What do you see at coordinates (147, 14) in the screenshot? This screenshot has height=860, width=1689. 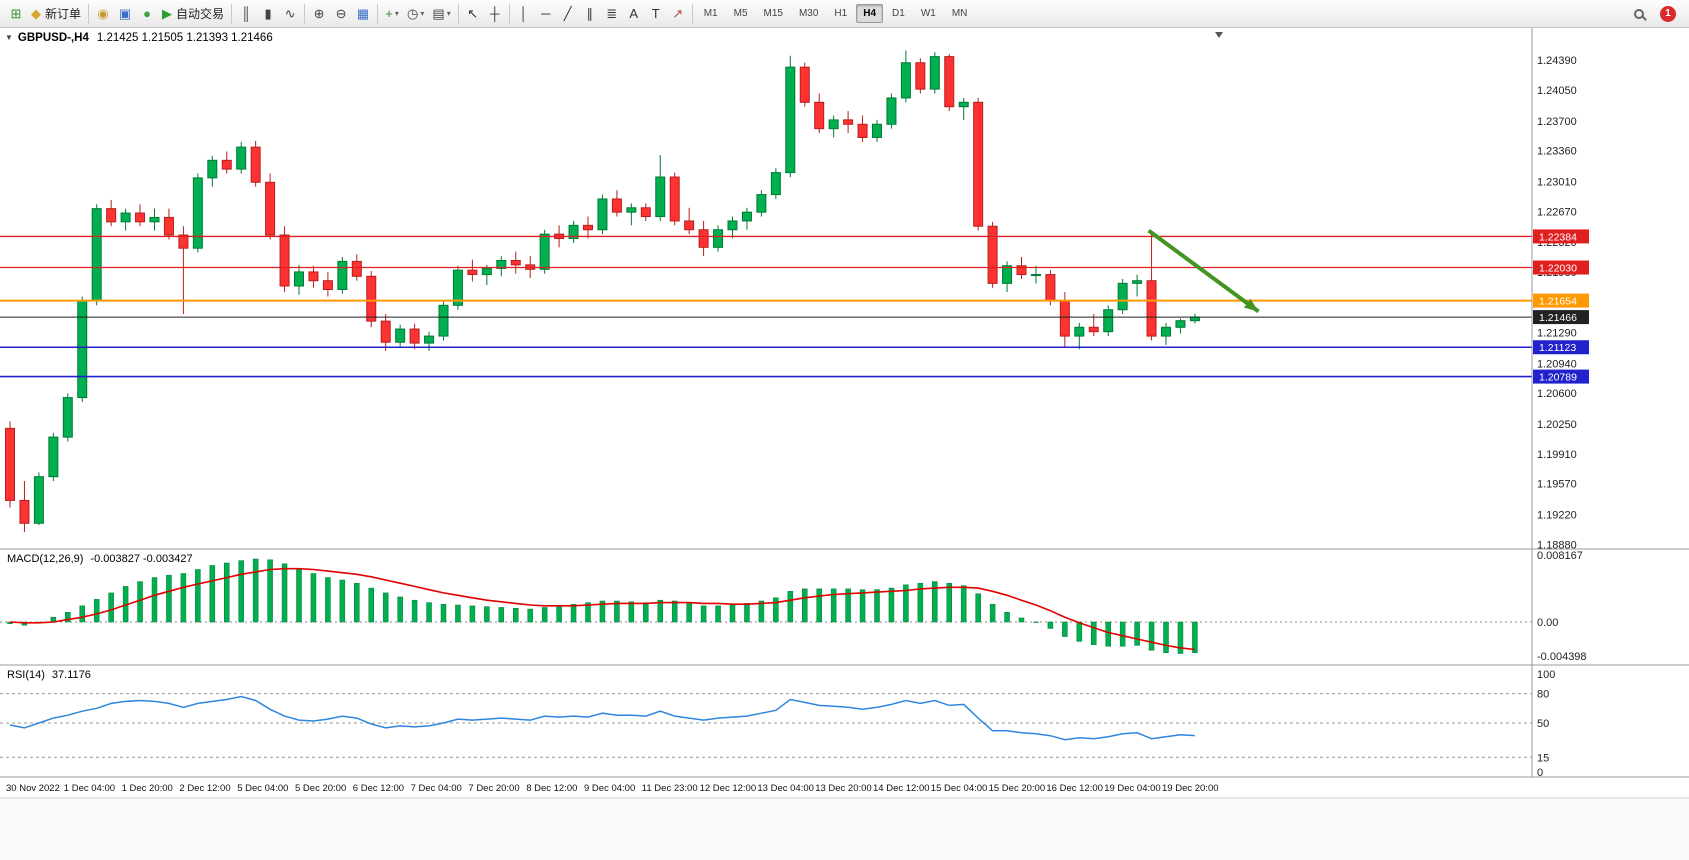 I see `metaeditor-button: ●` at bounding box center [147, 14].